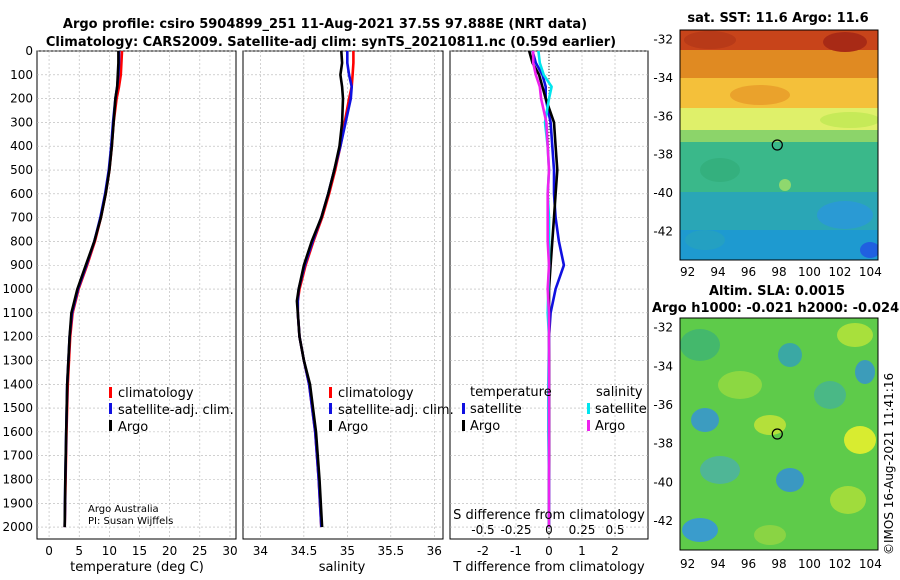 This screenshot has width=900, height=580. What do you see at coordinates (29, 51) in the screenshot?
I see `depth-tick-label: 0` at bounding box center [29, 51].